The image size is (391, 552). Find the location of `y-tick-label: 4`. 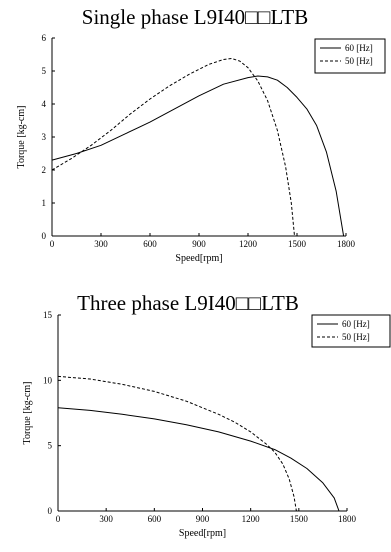

y-tick-label: 4 is located at coordinates (44, 104).